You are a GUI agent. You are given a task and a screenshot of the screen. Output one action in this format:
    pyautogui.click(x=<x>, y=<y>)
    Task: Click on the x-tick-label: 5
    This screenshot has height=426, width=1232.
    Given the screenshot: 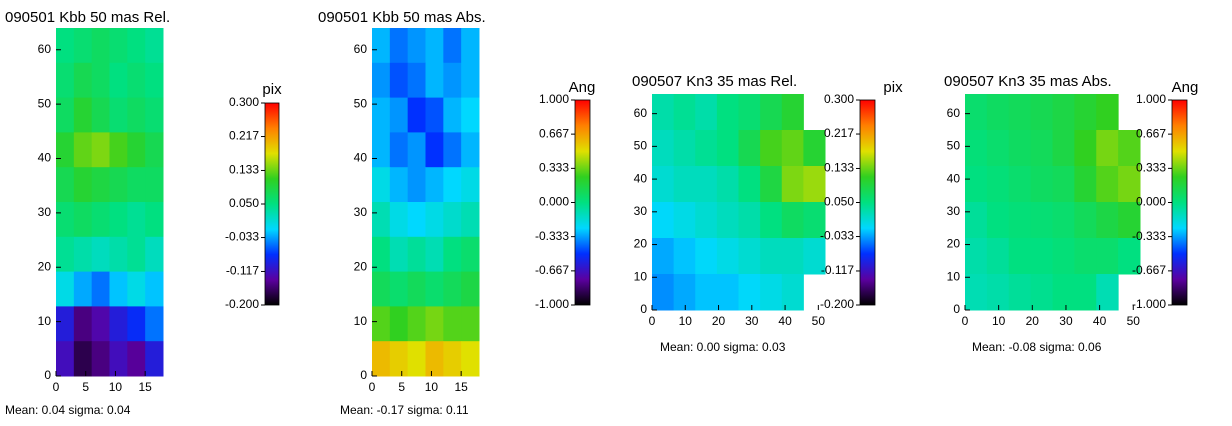 What is the action you would take?
    pyautogui.click(x=85, y=387)
    